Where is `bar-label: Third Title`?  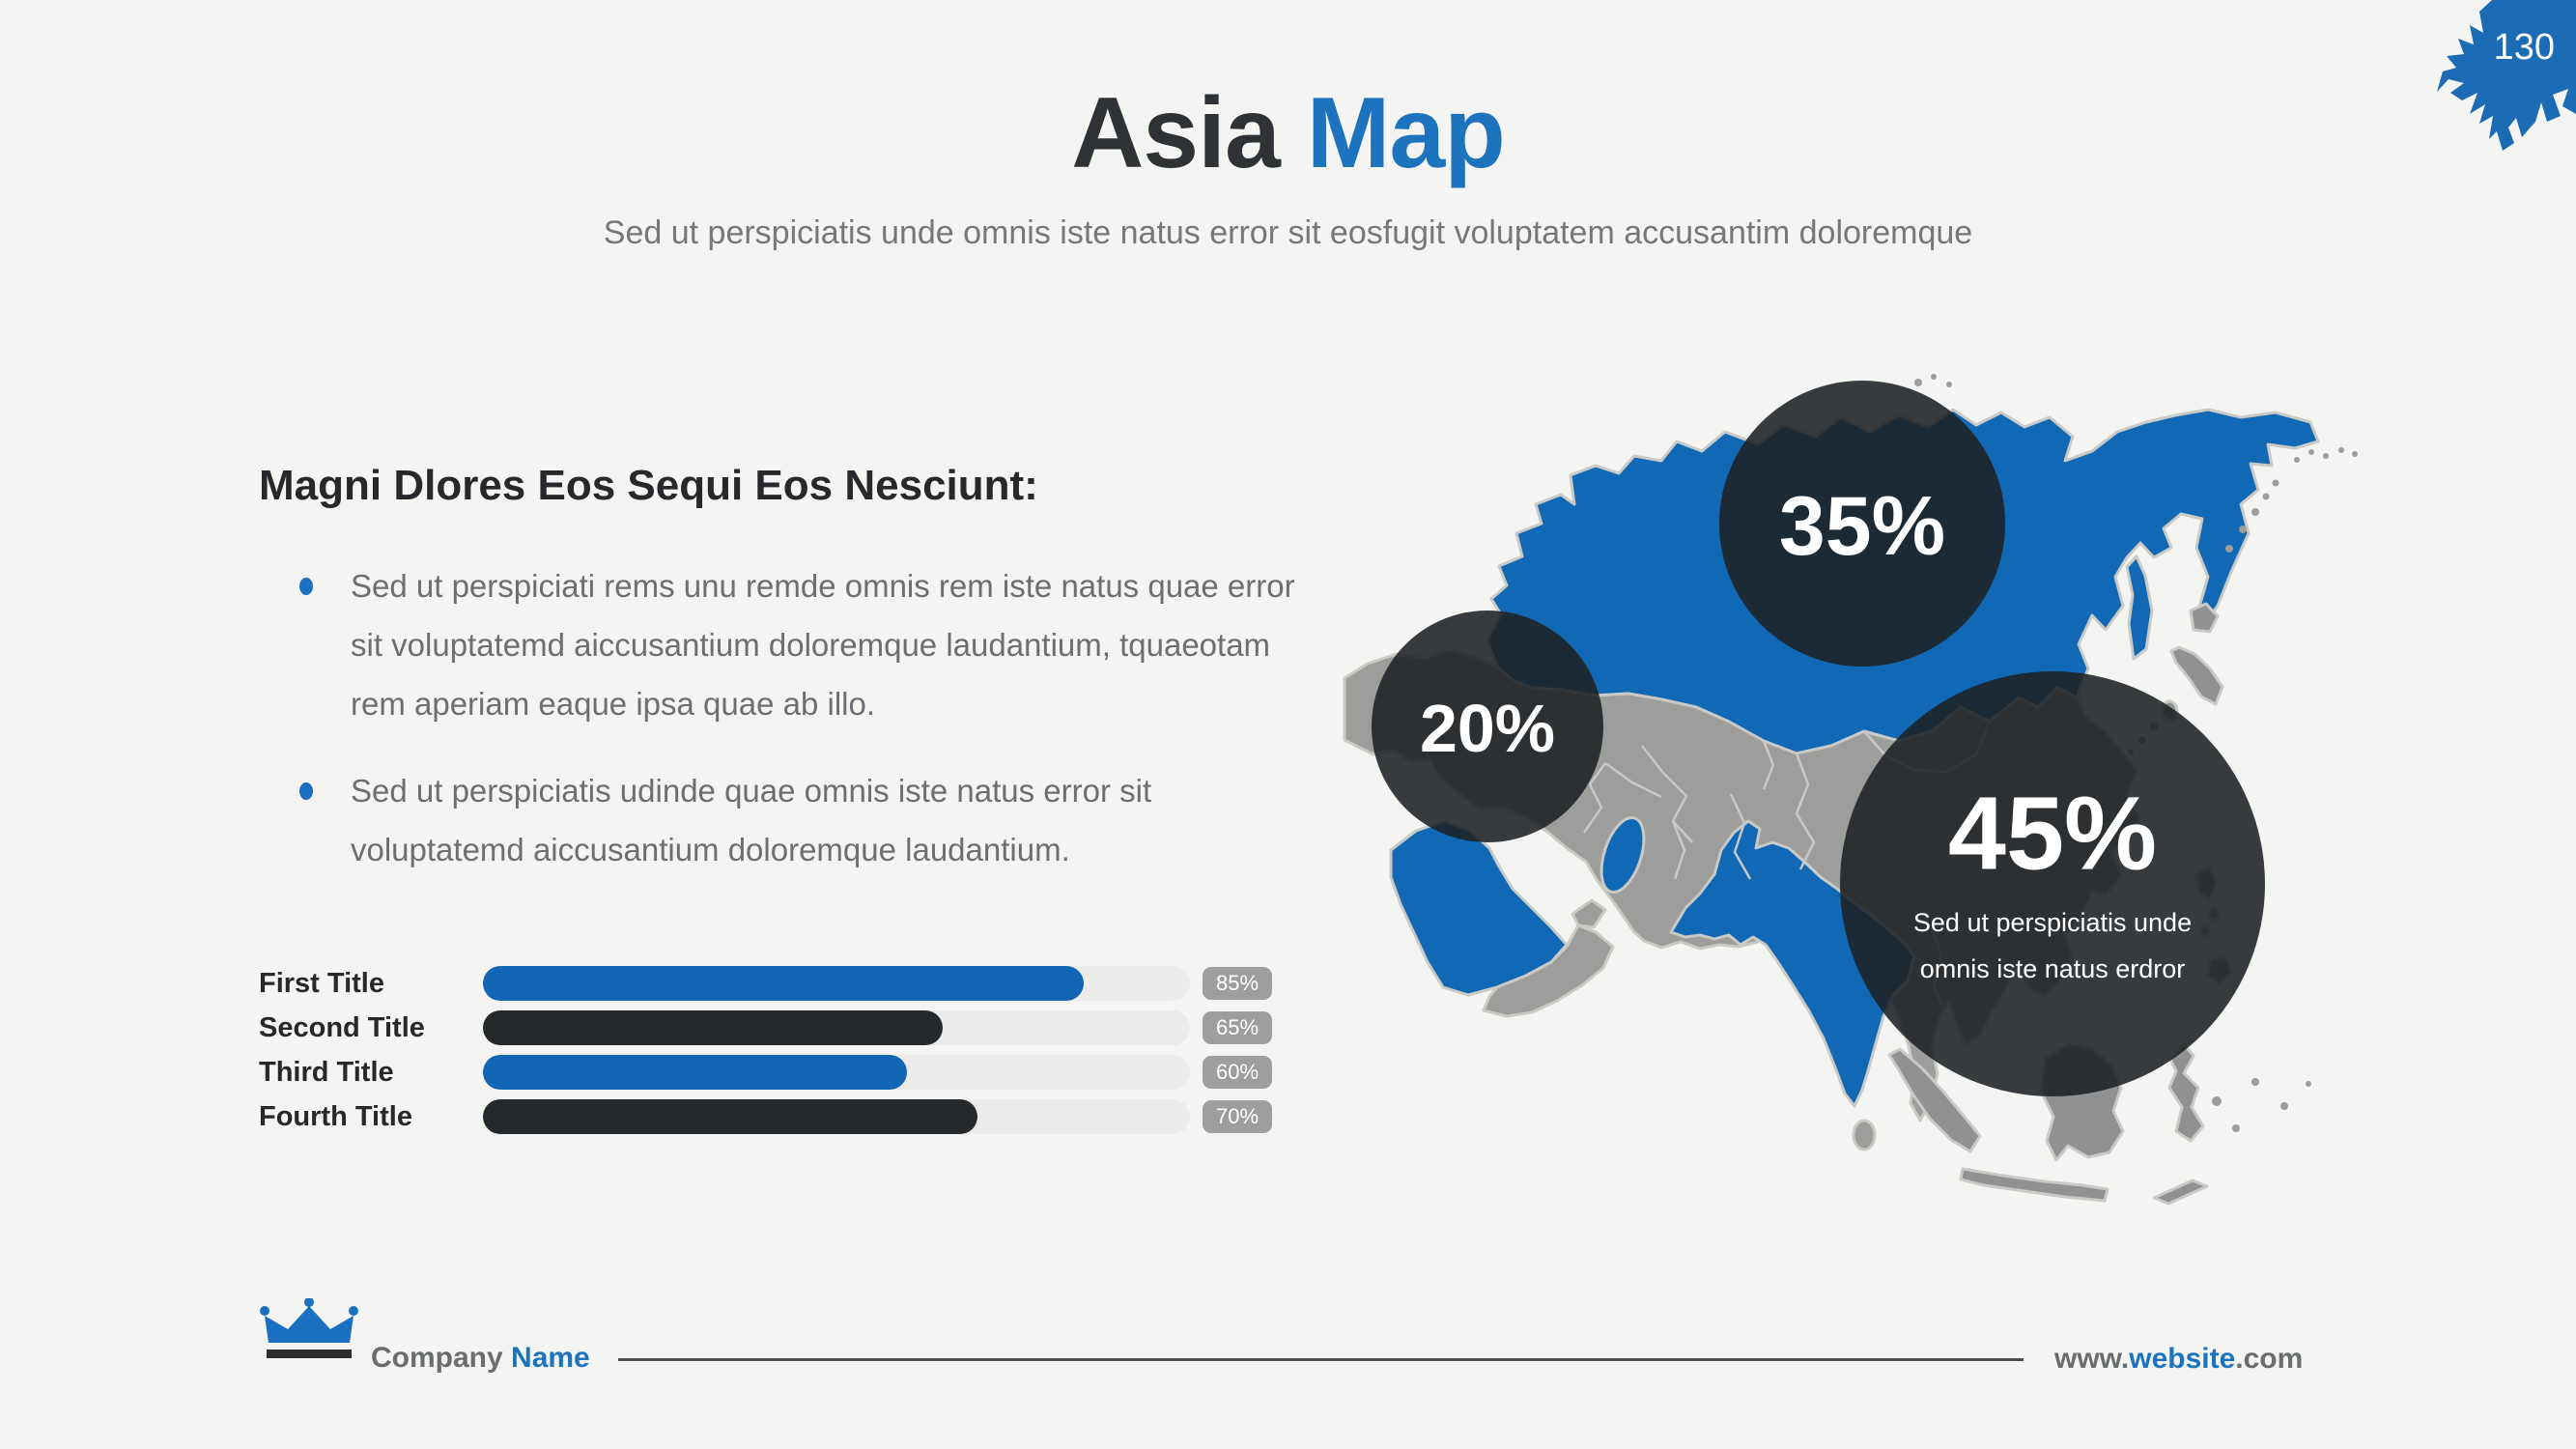 bar-label: Third Title is located at coordinates (326, 1072).